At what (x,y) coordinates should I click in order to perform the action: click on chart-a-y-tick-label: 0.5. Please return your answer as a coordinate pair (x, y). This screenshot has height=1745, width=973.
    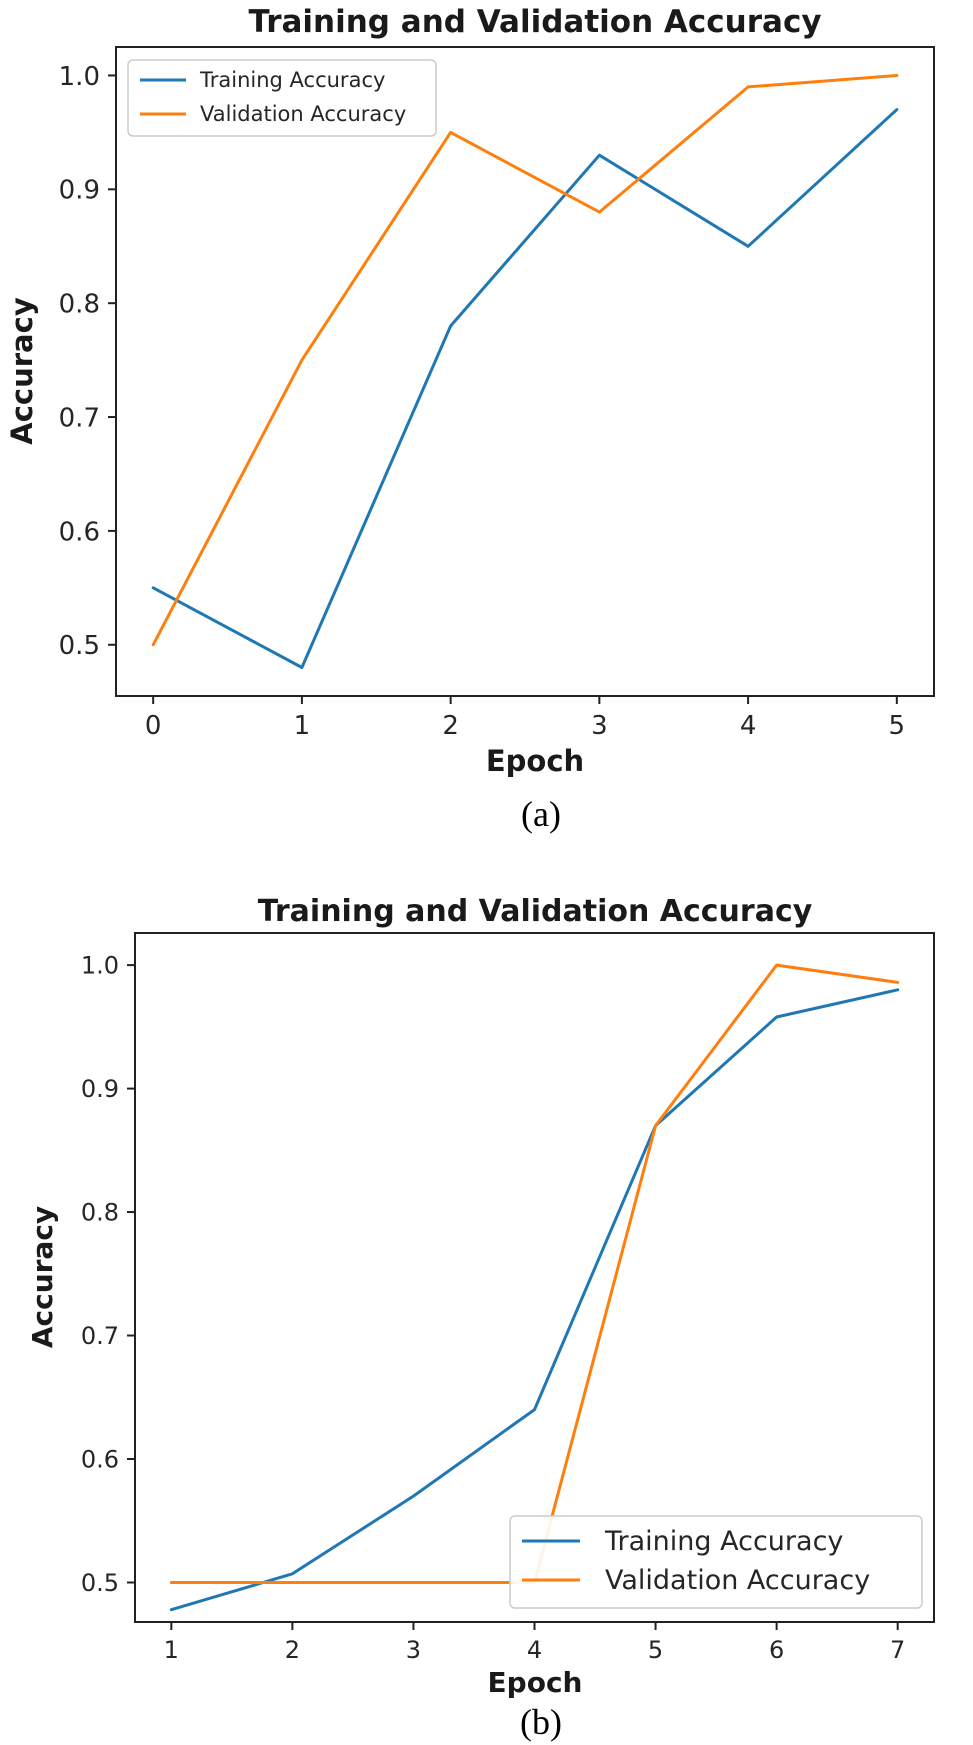
    Looking at the image, I should click on (79, 646).